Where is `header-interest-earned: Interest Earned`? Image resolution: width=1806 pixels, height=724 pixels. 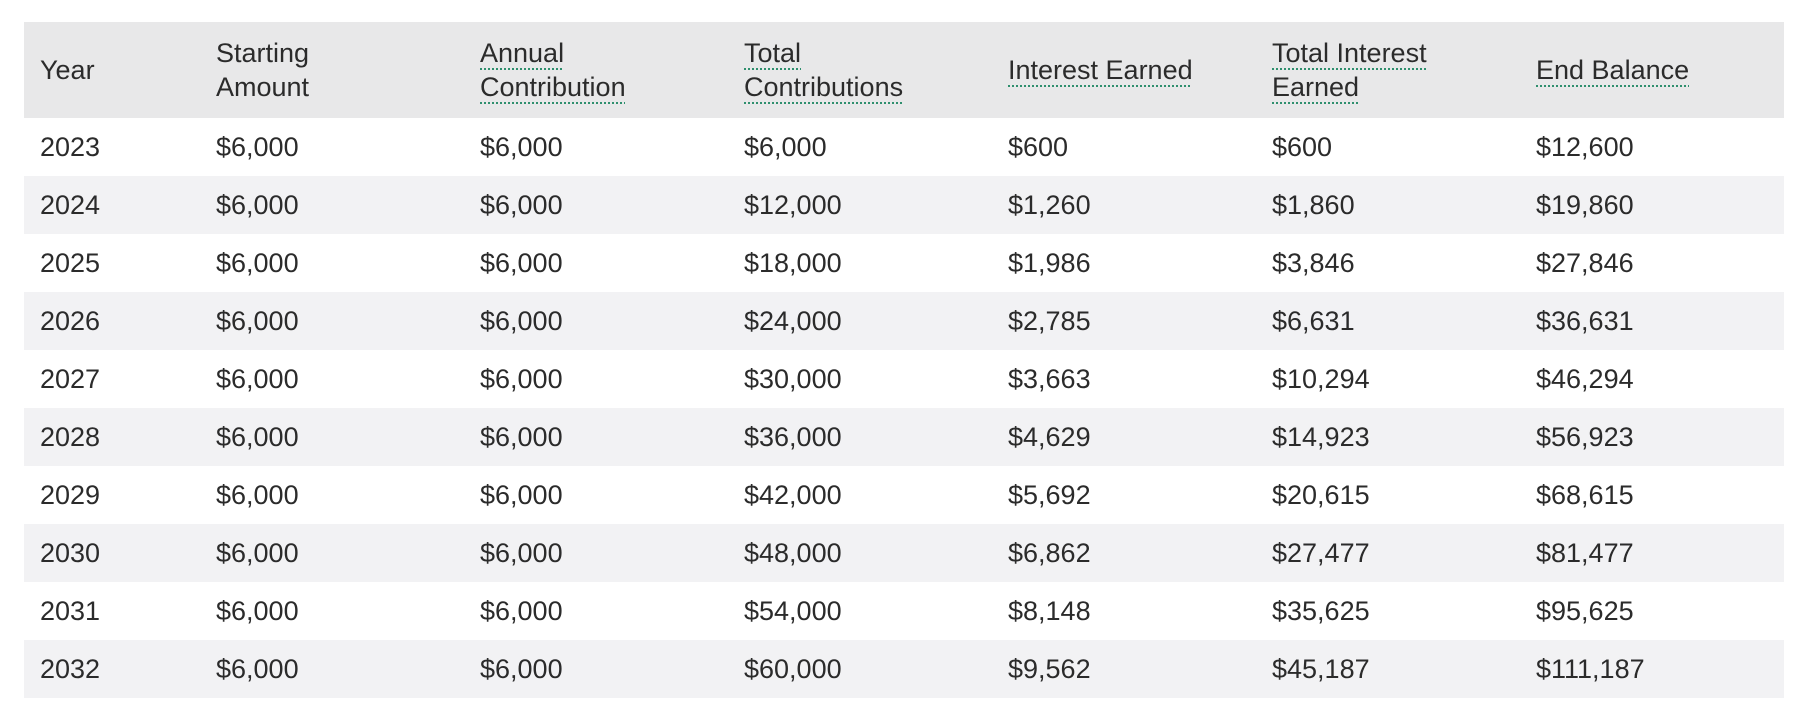 header-interest-earned: Interest Earned is located at coordinates (1124, 70).